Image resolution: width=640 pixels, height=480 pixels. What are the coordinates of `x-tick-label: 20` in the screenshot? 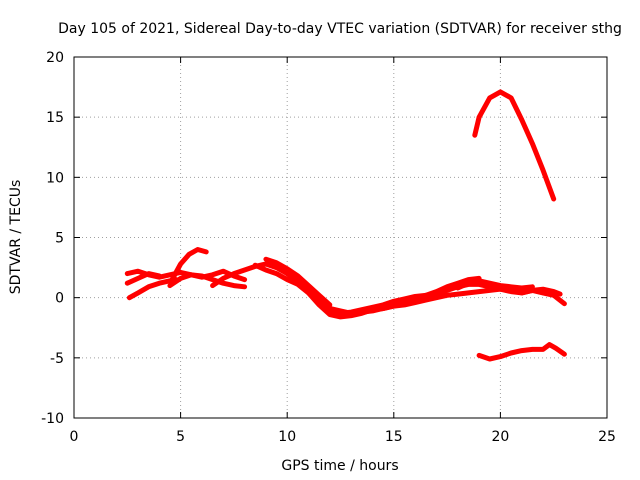 It's located at (500, 437).